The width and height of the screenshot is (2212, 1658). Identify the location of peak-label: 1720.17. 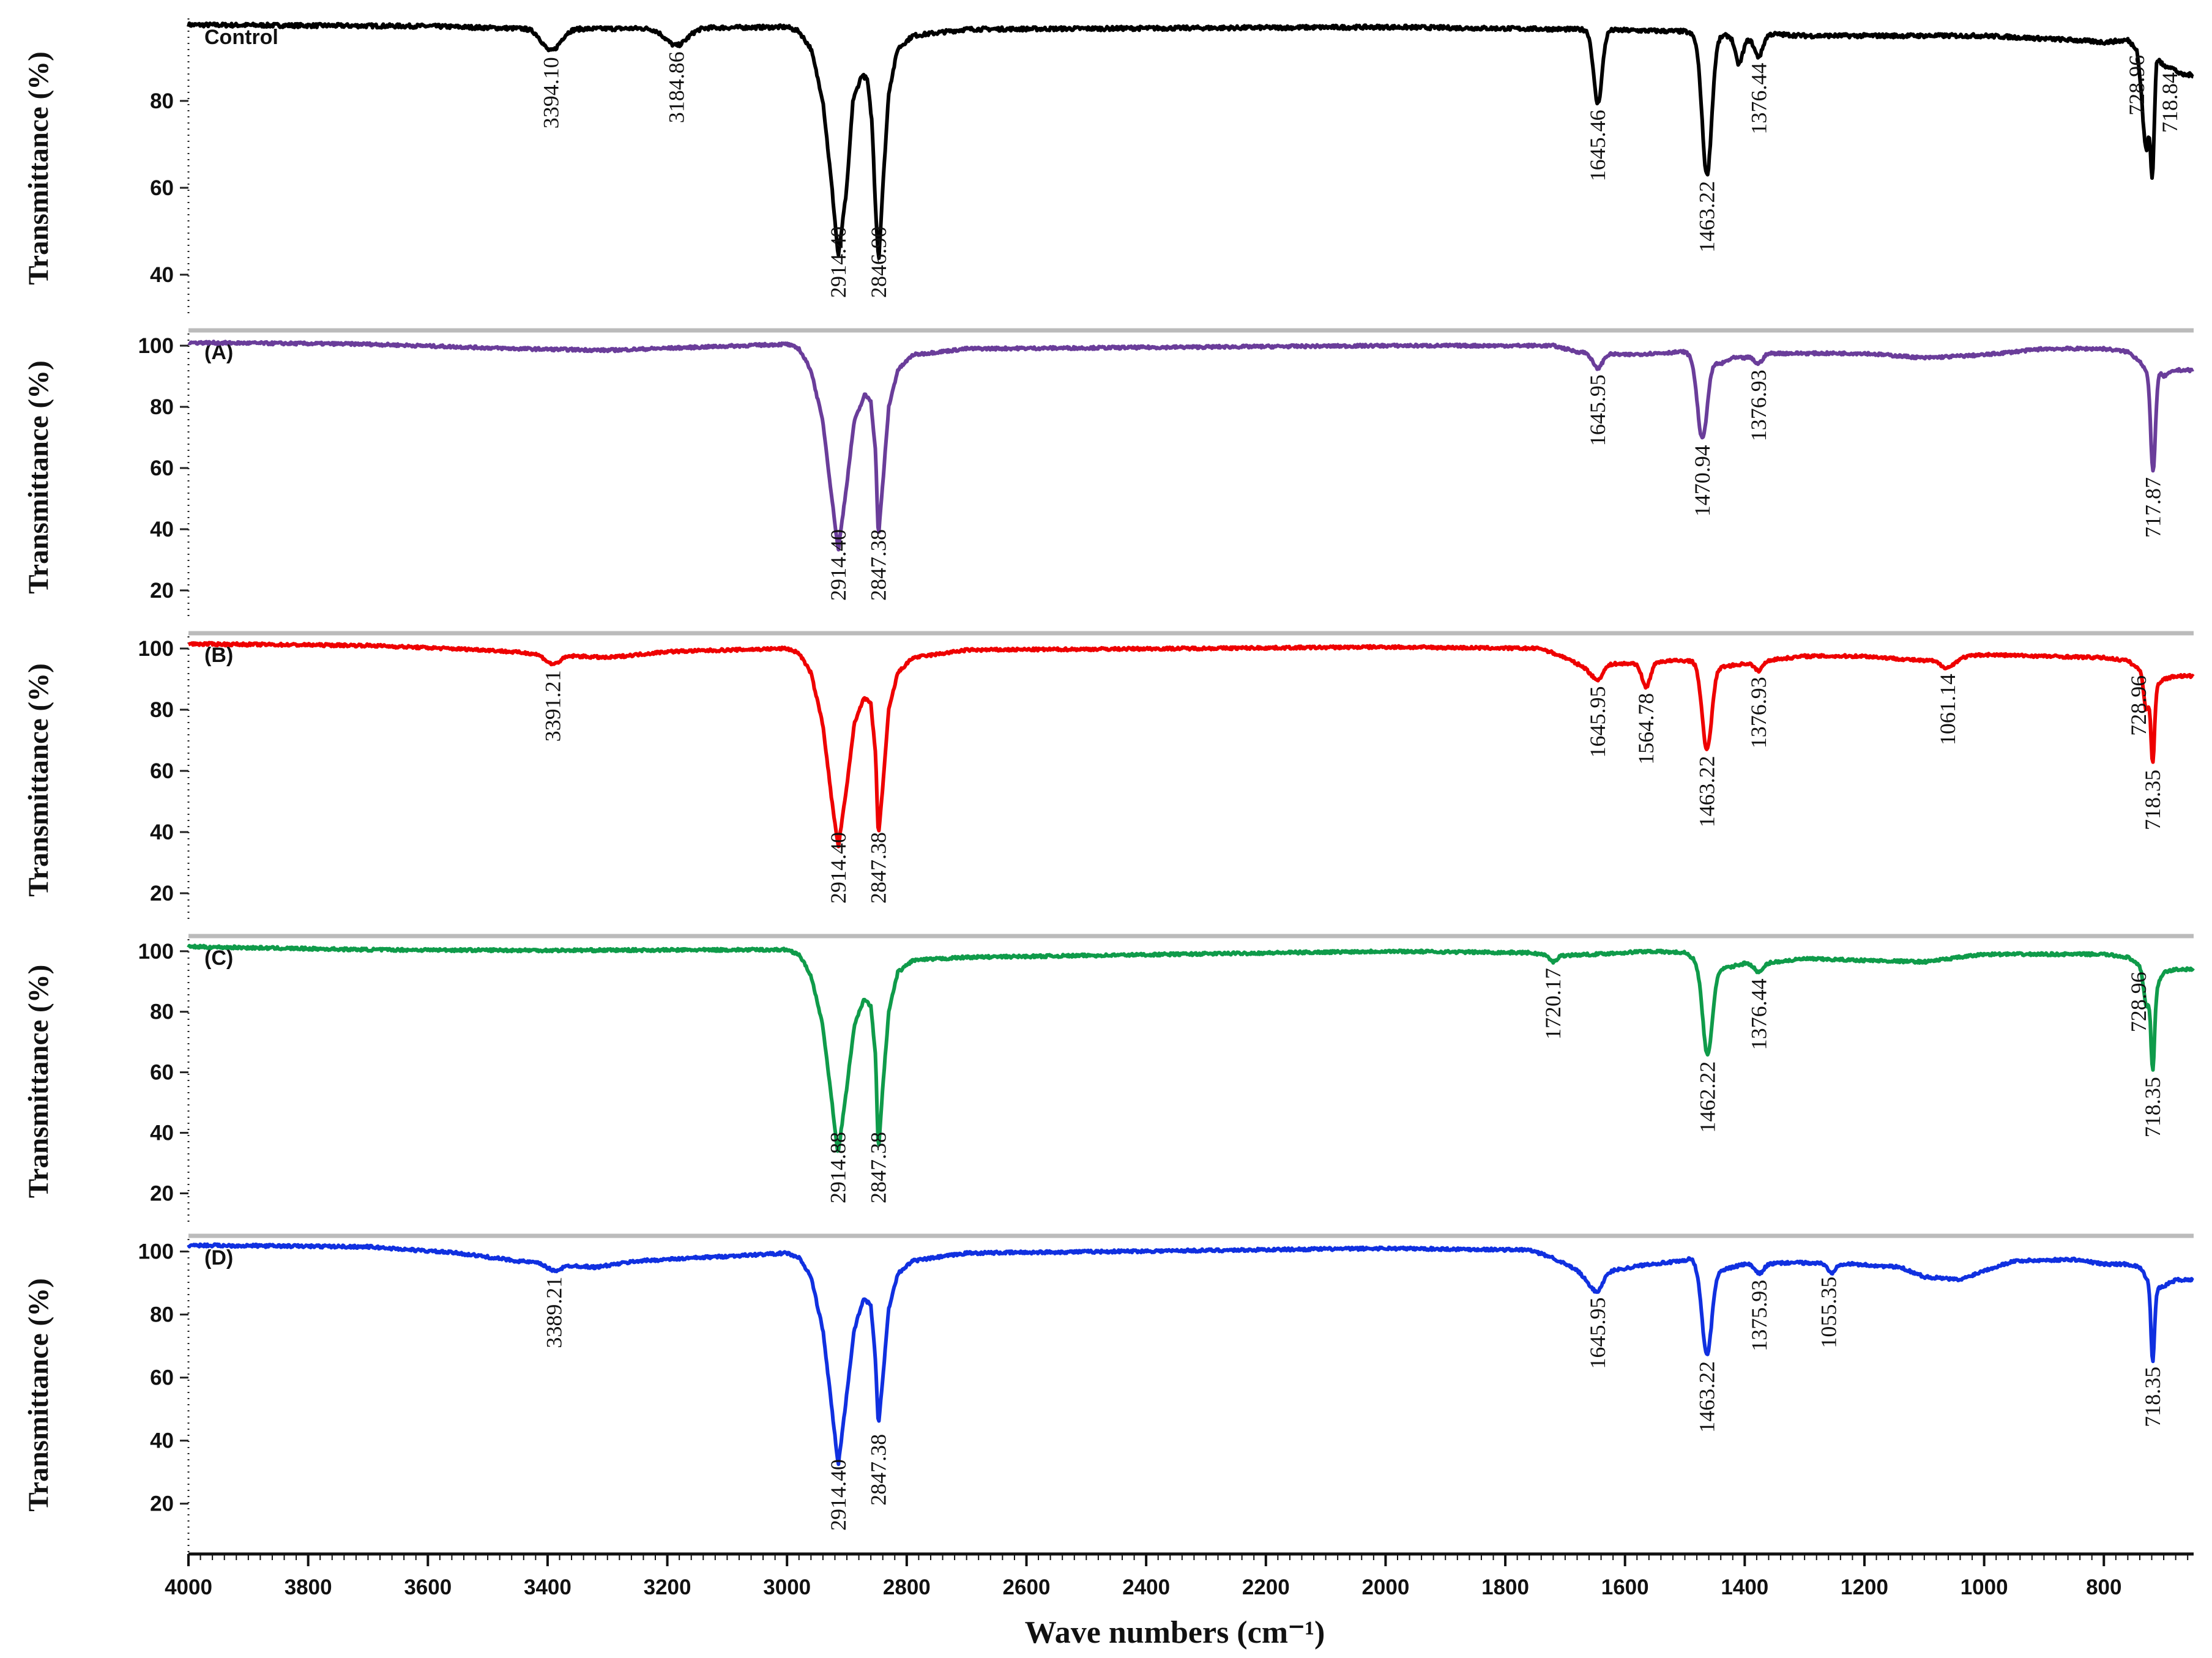
(1553, 1003).